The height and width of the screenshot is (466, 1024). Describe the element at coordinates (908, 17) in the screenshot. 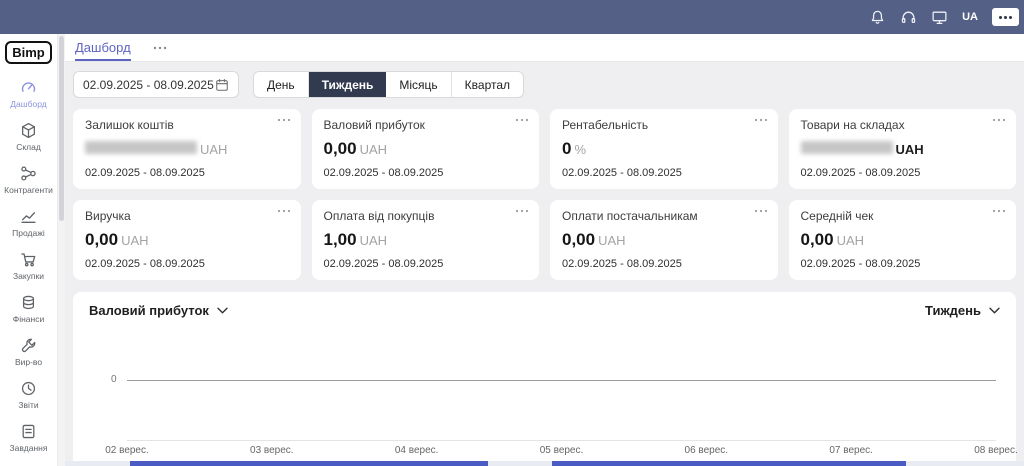

I see `support-headset-icon` at that location.